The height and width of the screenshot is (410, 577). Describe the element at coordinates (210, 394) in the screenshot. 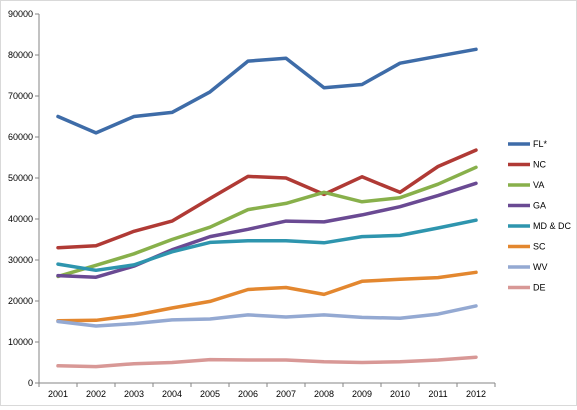

I see `x-tick-label: 2005` at that location.